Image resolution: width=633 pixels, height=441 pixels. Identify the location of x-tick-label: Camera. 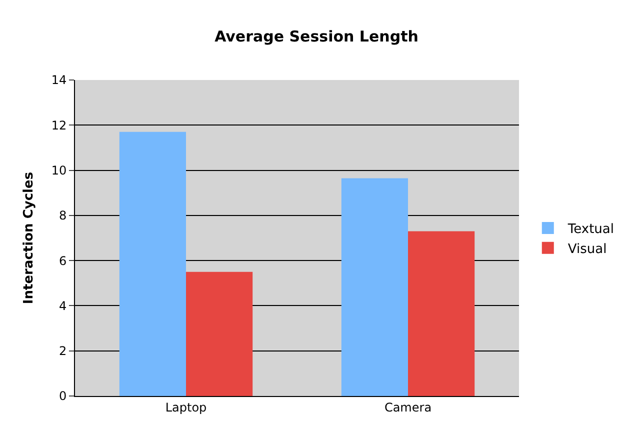
(408, 407).